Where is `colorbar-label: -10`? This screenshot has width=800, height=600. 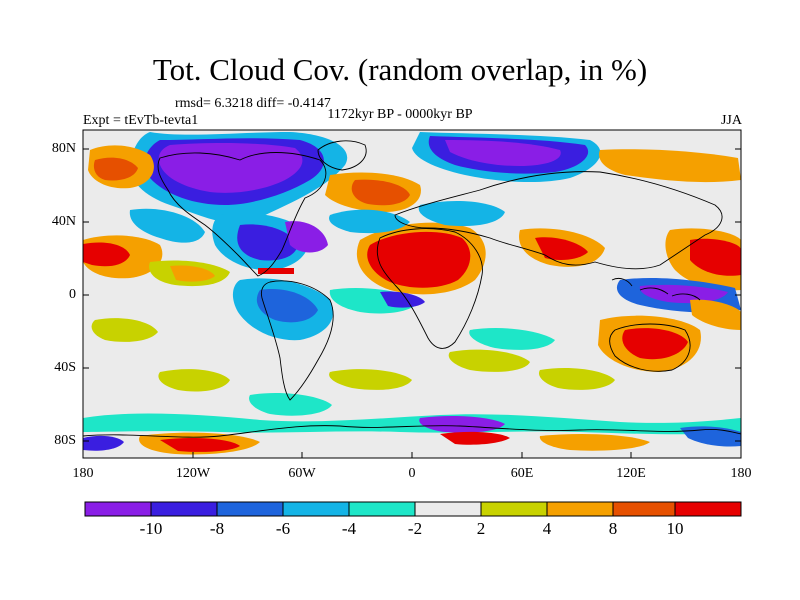
colorbar-label: -10 is located at coordinates (151, 528).